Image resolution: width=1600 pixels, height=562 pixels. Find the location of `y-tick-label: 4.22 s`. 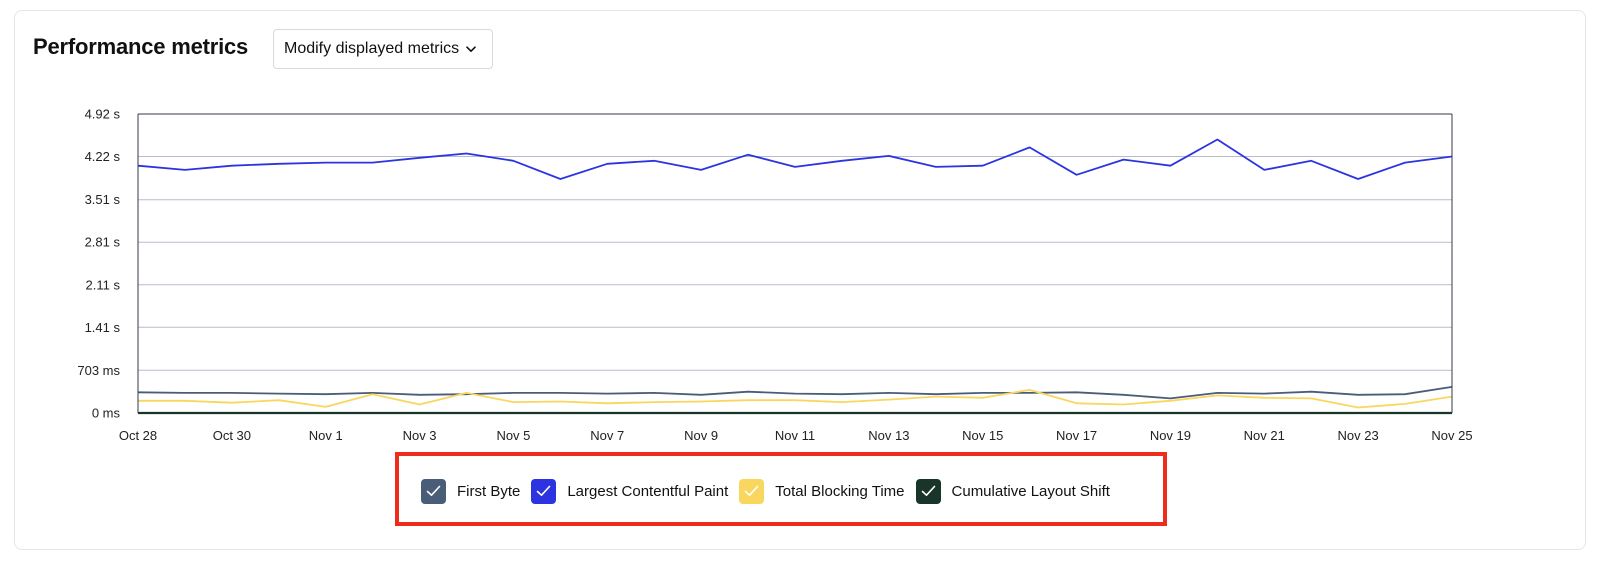

y-tick-label: 4.22 s is located at coordinates (103, 156).